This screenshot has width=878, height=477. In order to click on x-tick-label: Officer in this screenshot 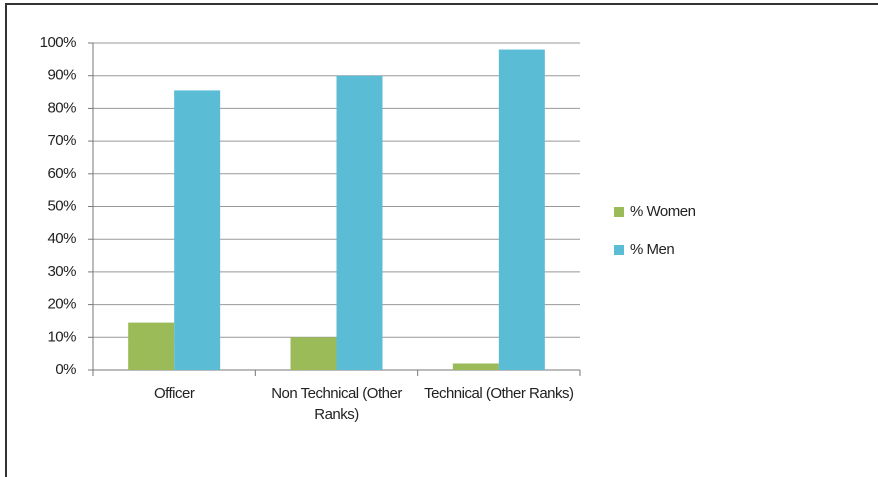, I will do `click(174, 393)`.